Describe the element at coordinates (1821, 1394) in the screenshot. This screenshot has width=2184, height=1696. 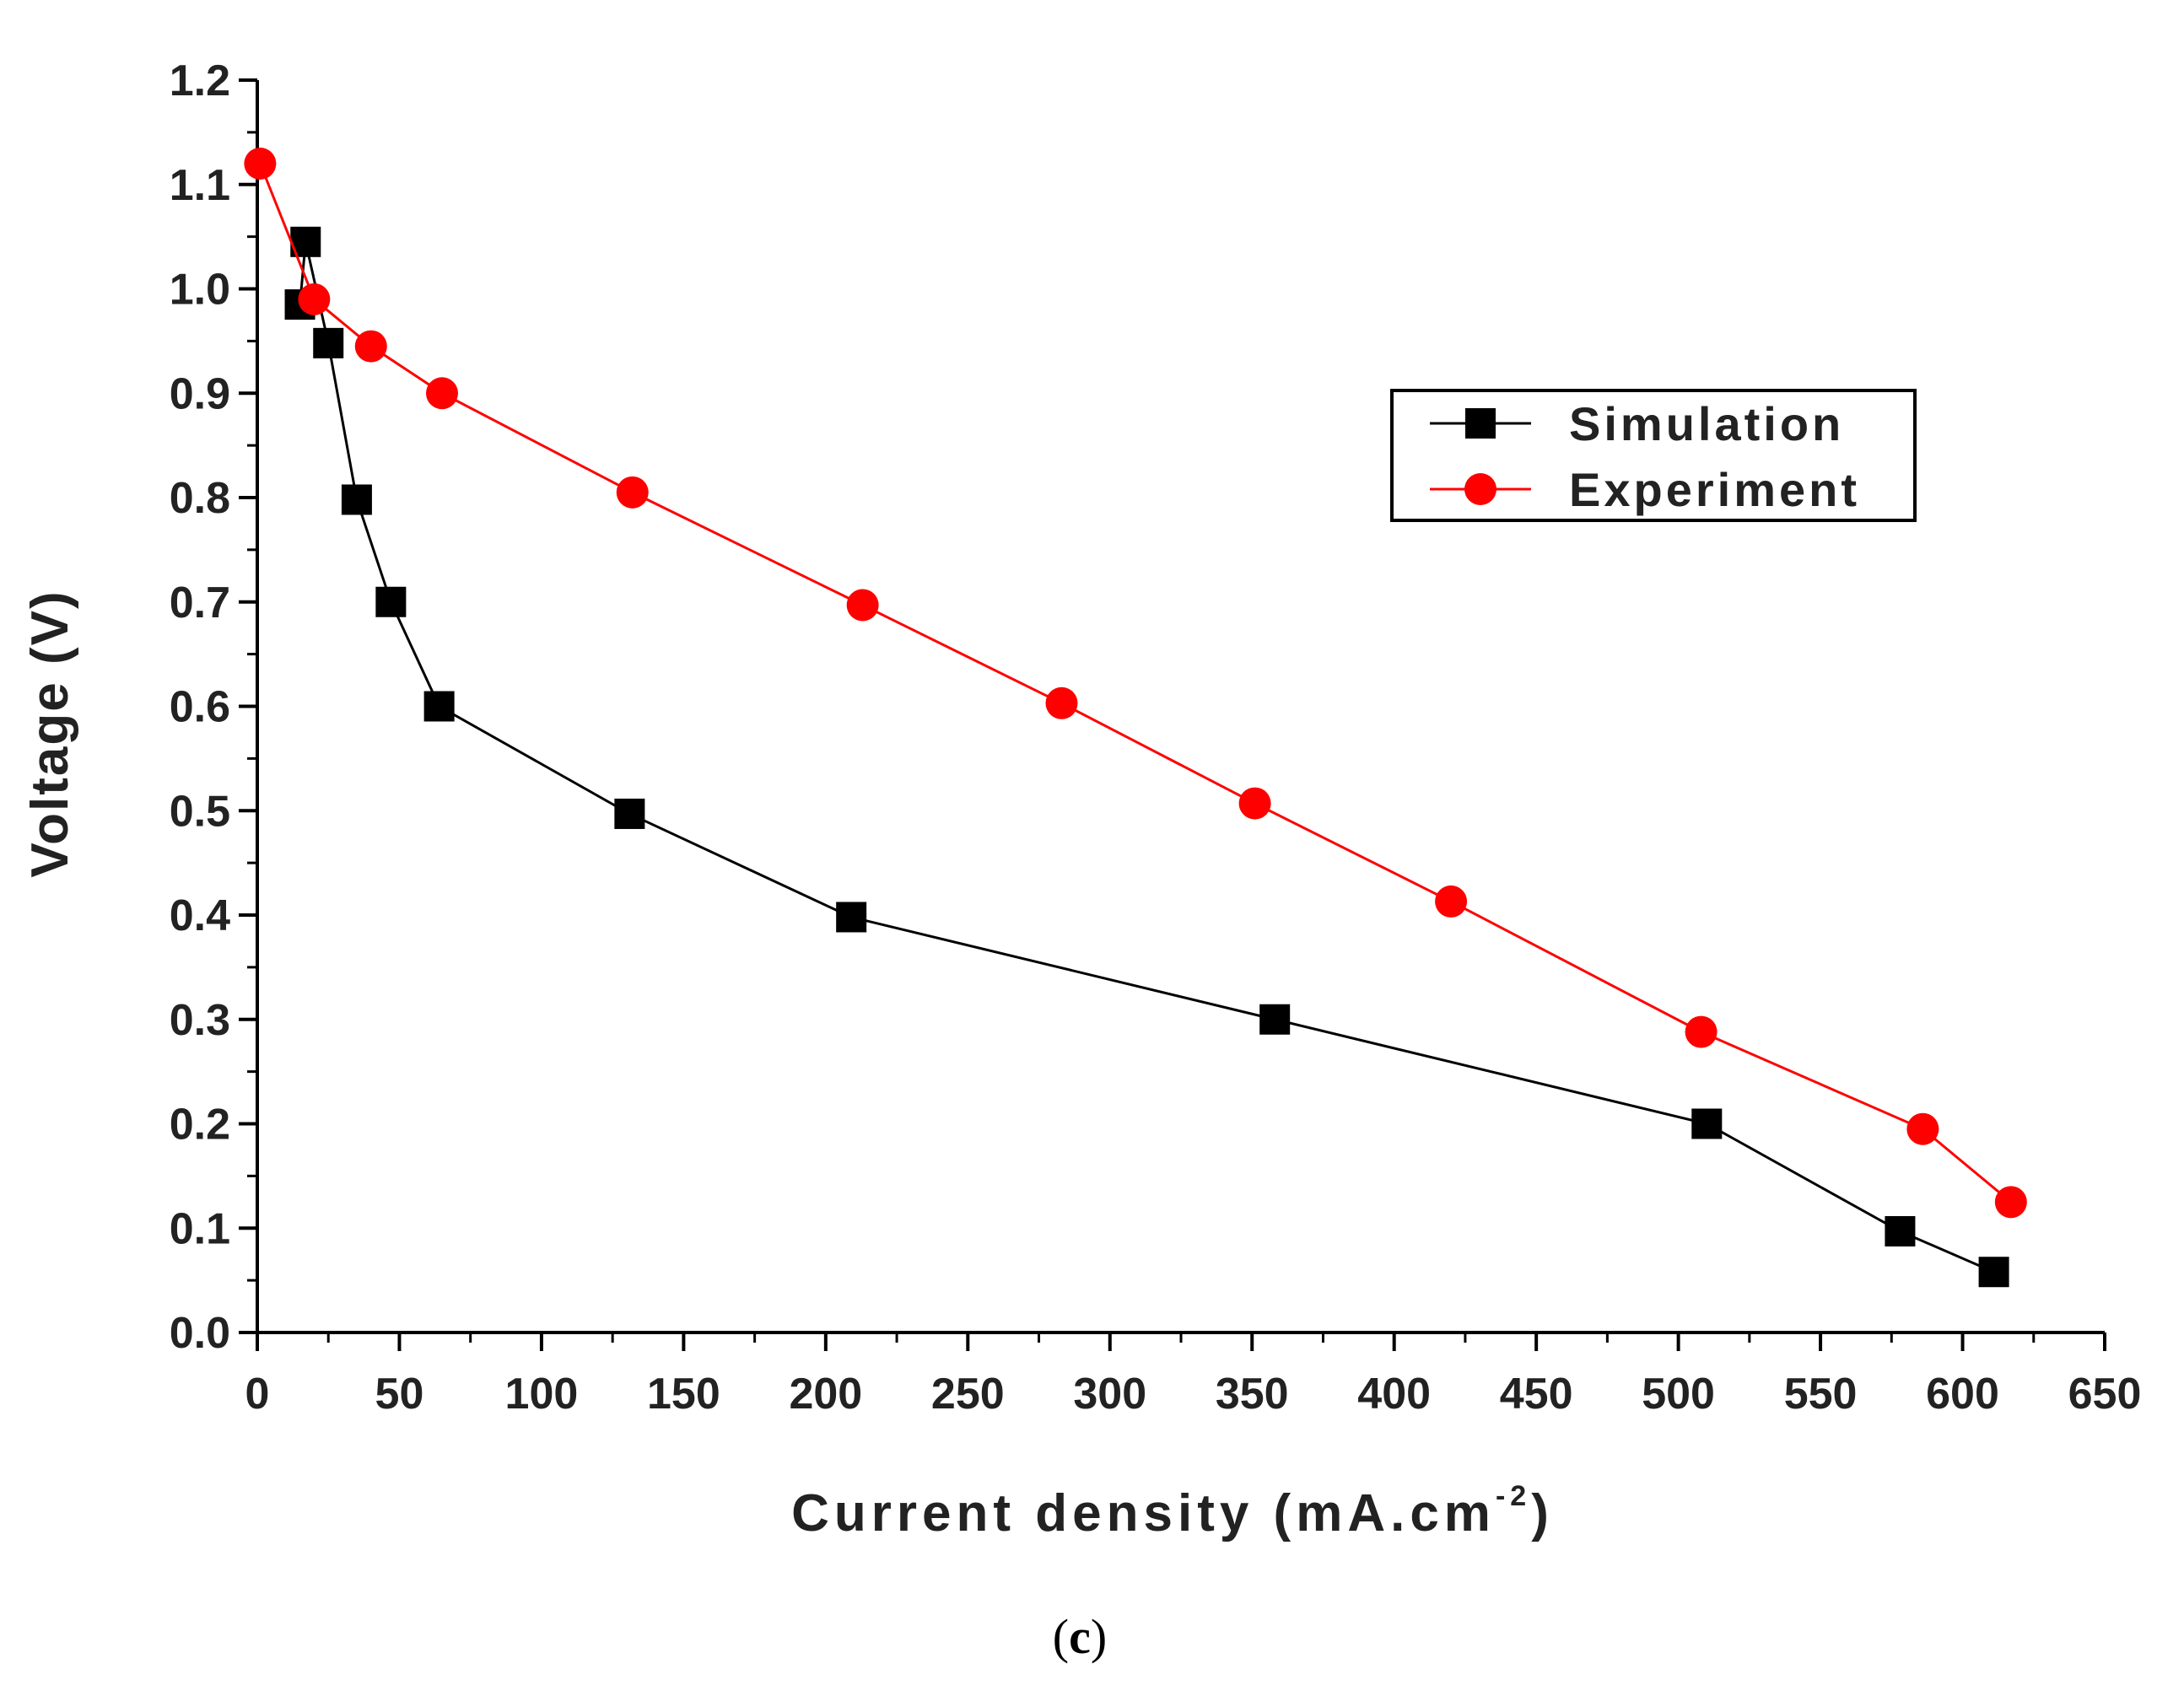
I see `x-tick-label: 550` at that location.